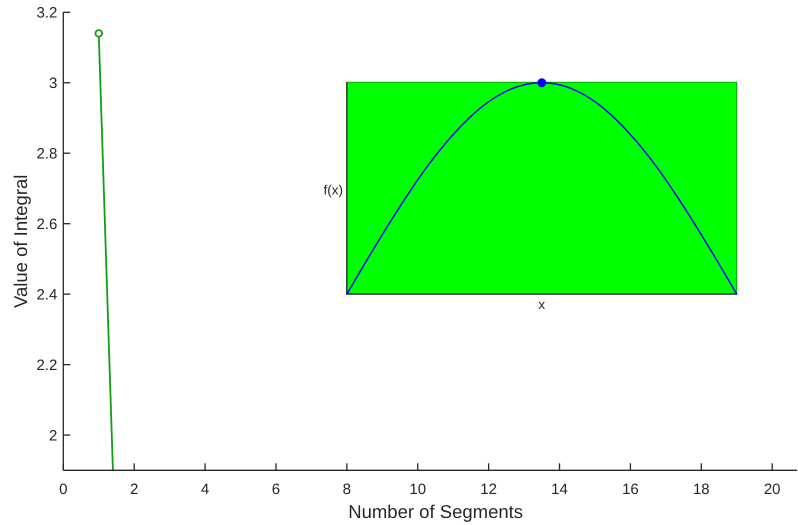 The height and width of the screenshot is (525, 798). I want to click on x-tick-label: 6, so click(276, 489).